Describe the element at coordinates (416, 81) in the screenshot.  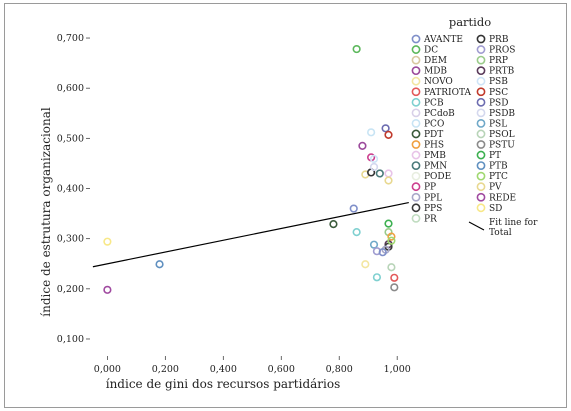
I see `legend-marker-novo` at that location.